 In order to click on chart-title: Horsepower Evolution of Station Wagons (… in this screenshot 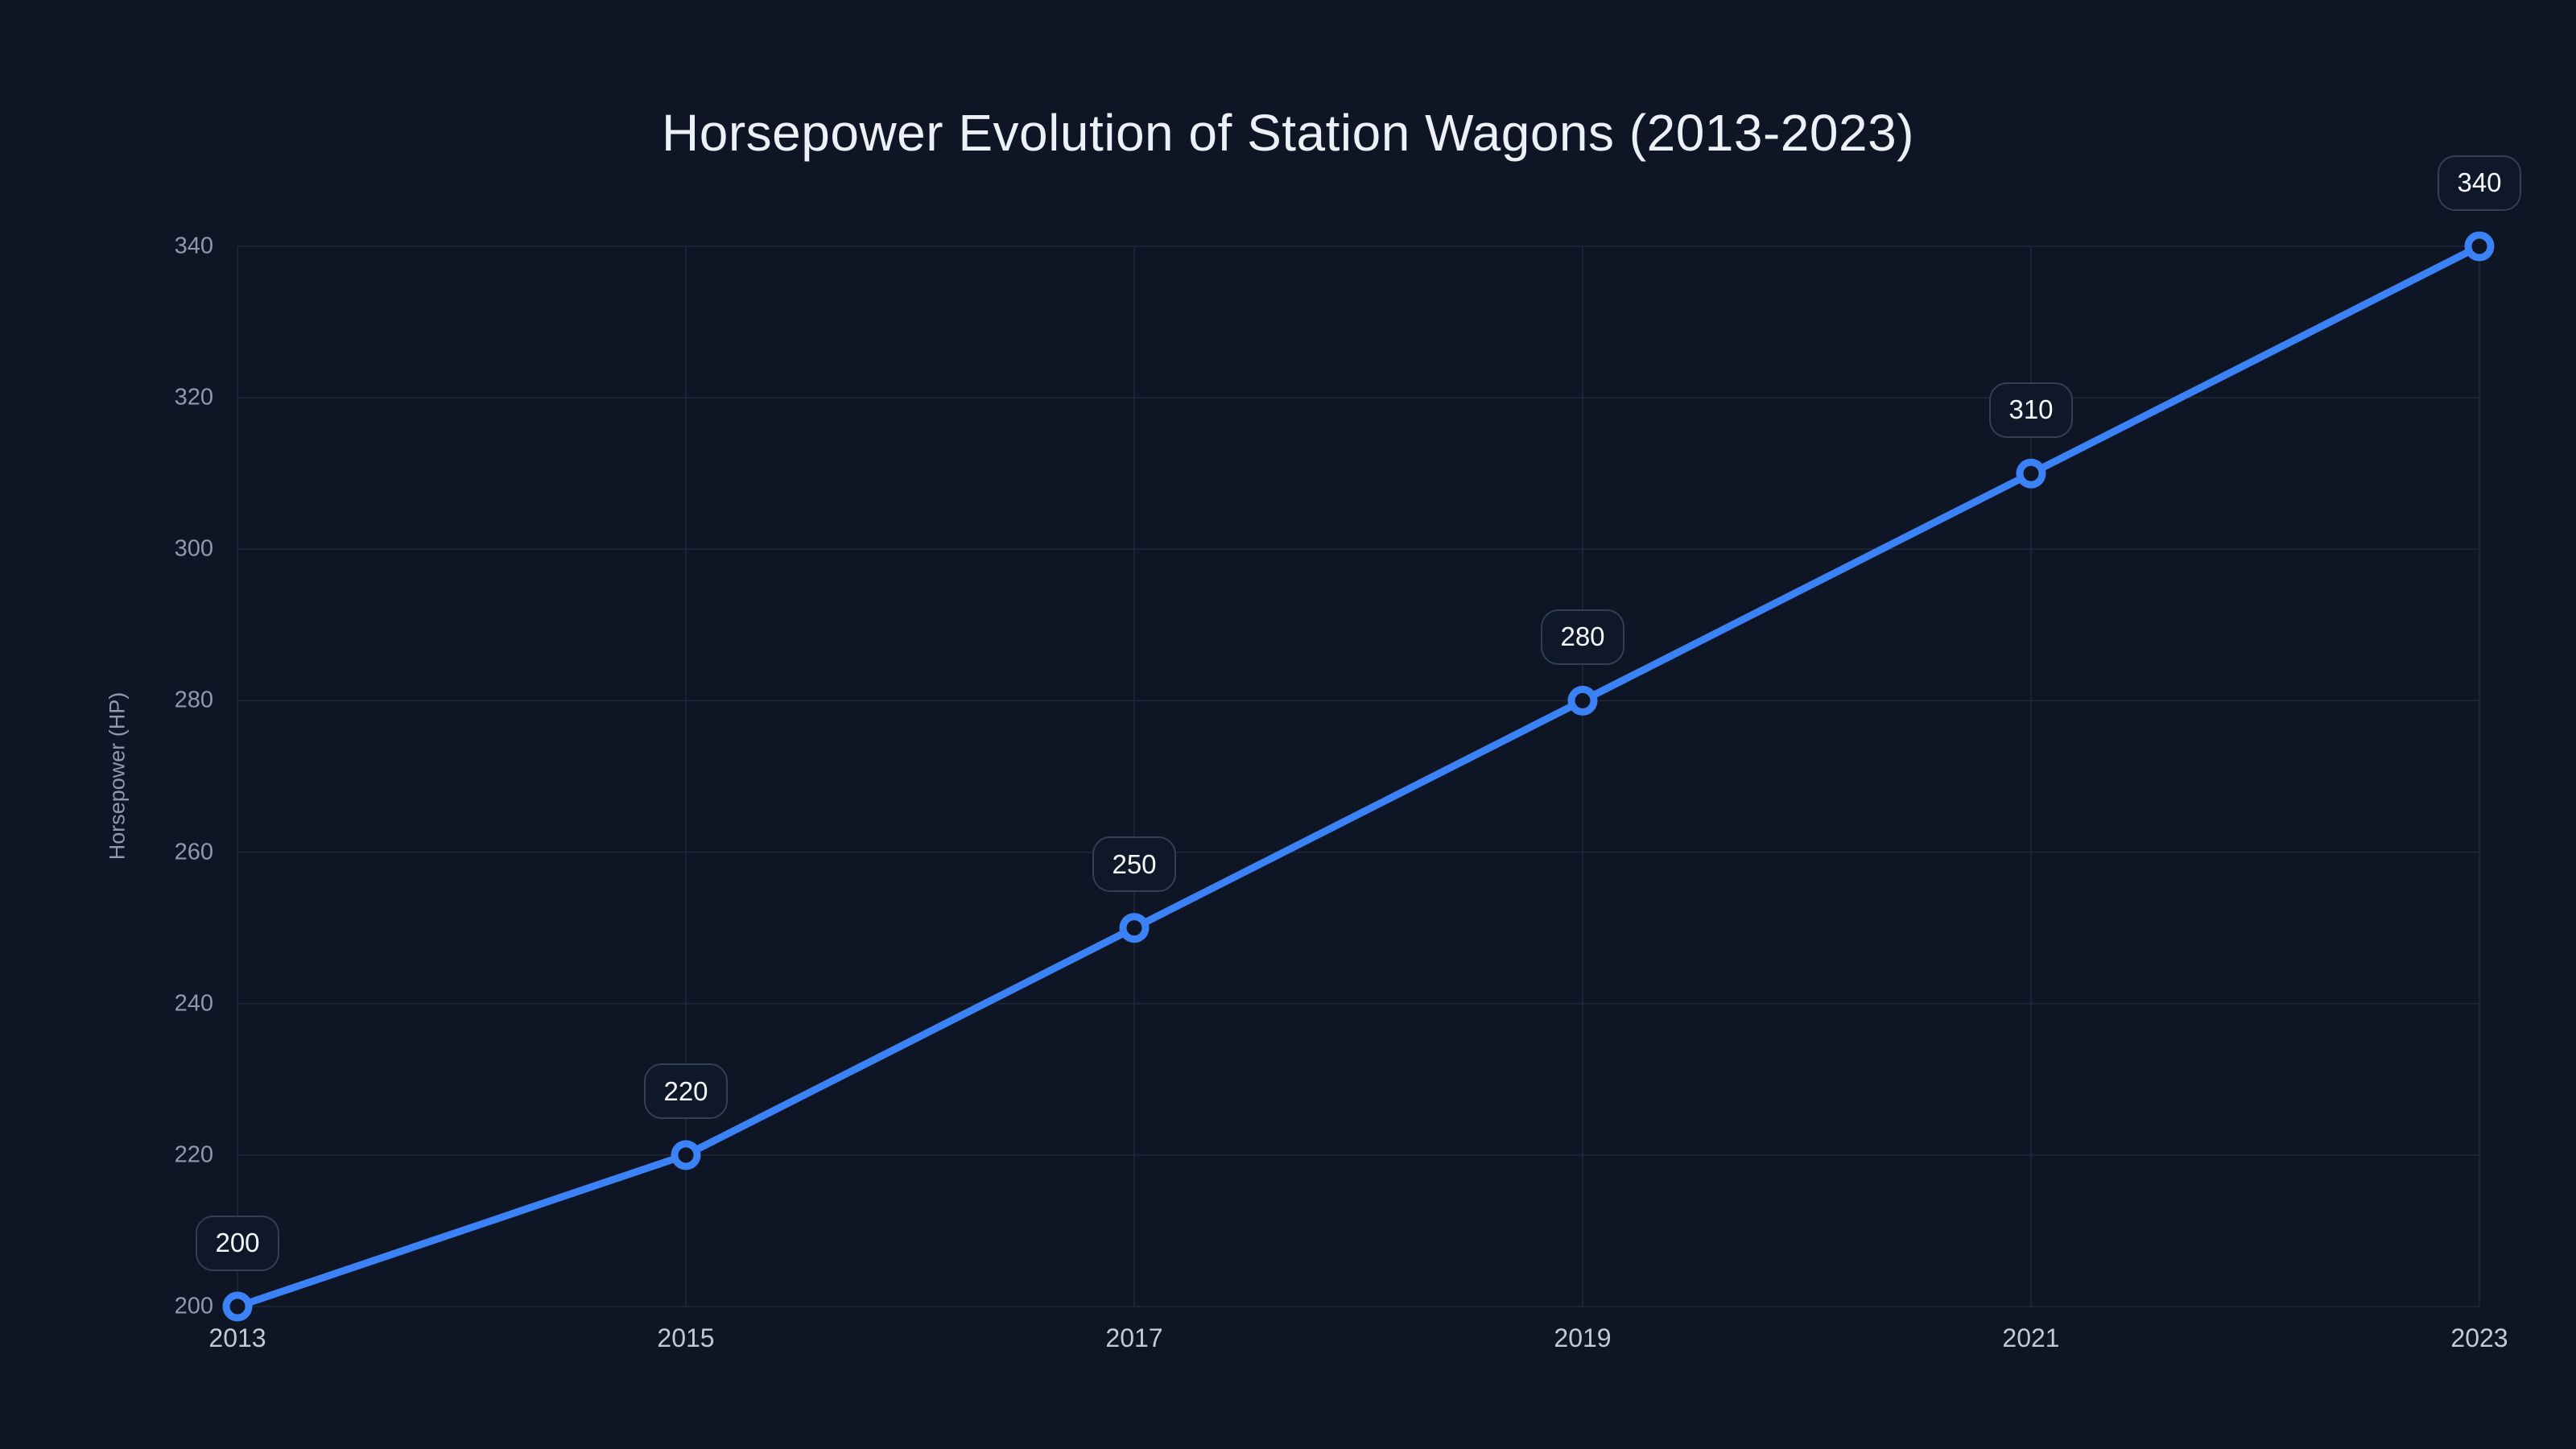, I will do `click(1288, 133)`.